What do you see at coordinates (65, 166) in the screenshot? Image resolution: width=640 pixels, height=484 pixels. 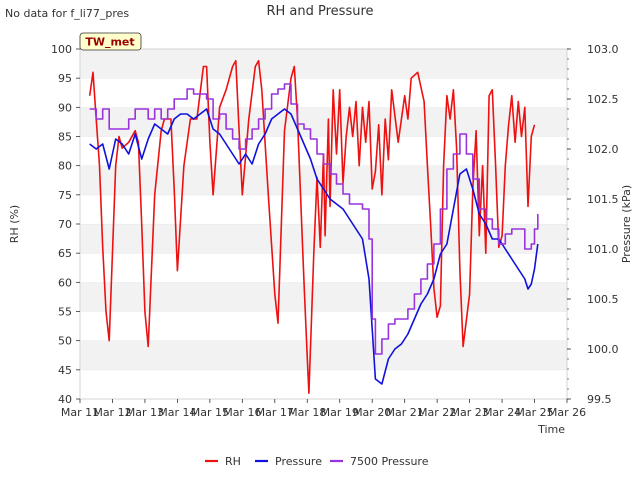 I see `y-left-tick-label: 80` at bounding box center [65, 166].